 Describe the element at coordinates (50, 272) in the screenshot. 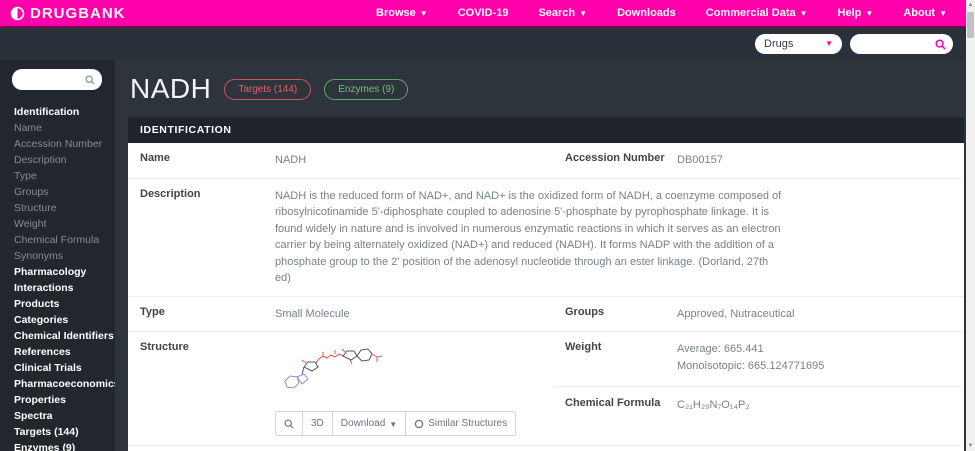

I see `sidebar-item-pharmacology: Pharmacology` at that location.